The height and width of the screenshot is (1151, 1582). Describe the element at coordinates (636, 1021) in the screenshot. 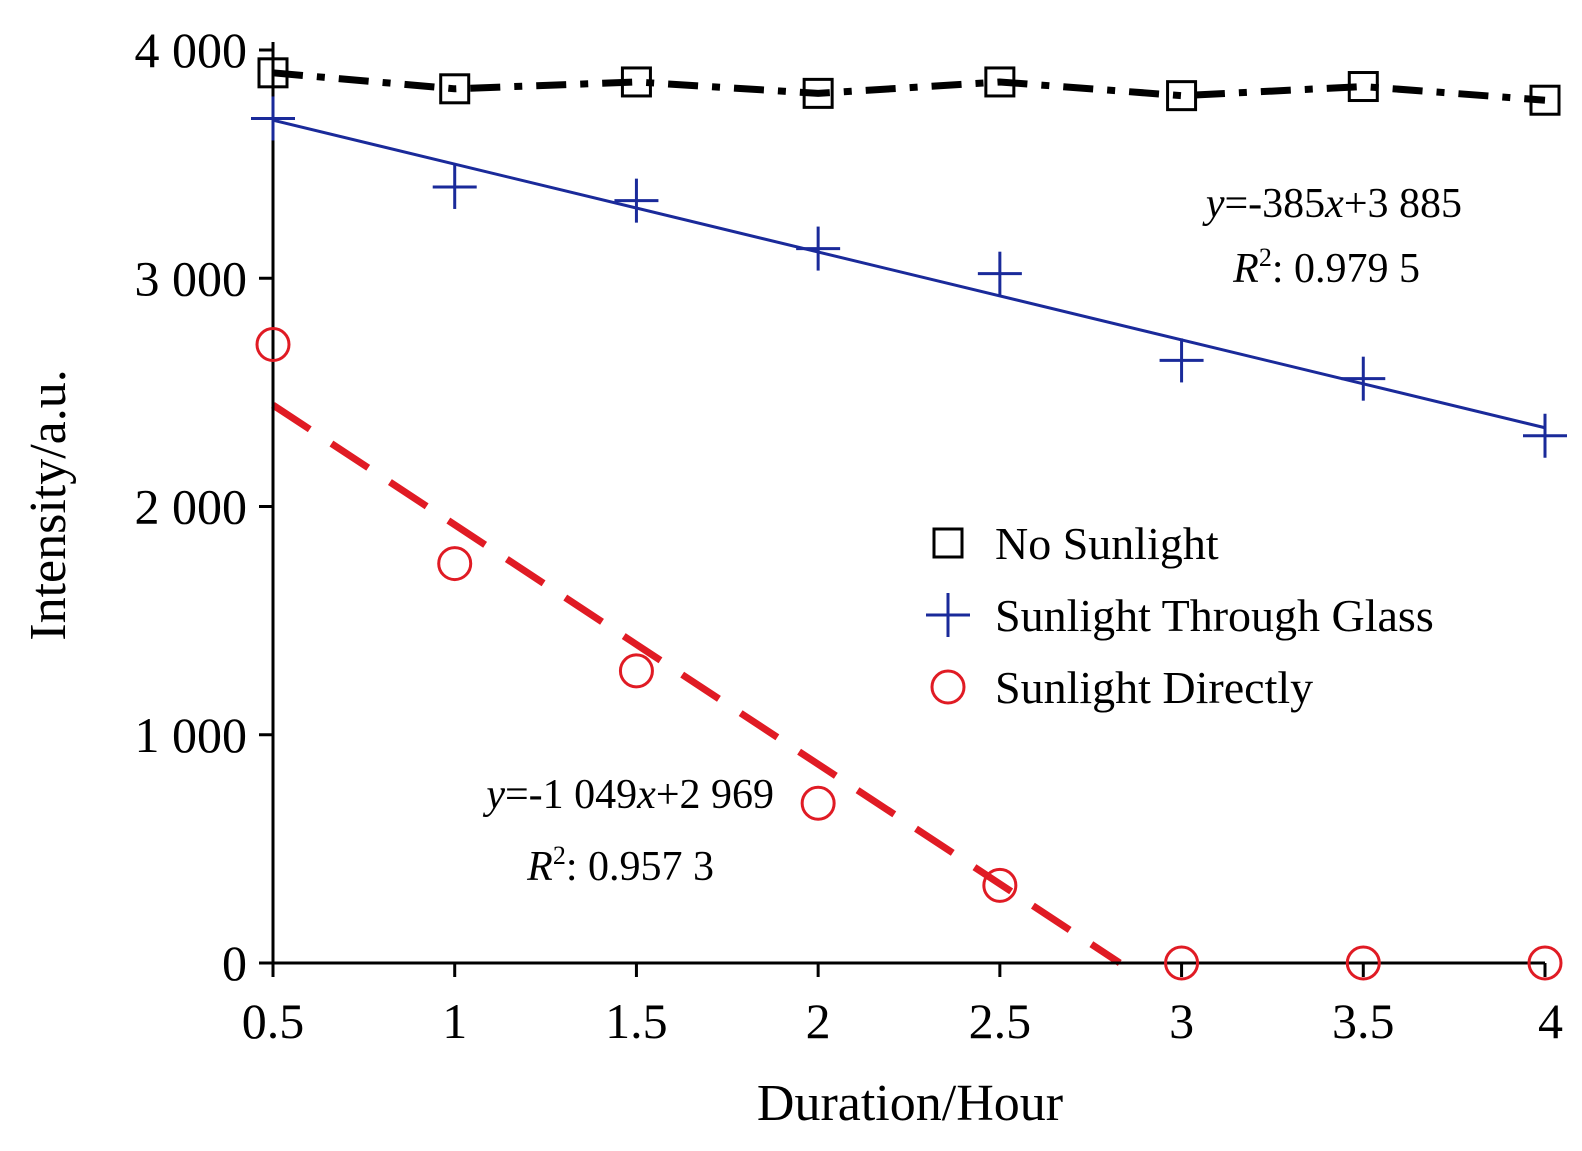

I see `x-tick-label: 1.5` at that location.